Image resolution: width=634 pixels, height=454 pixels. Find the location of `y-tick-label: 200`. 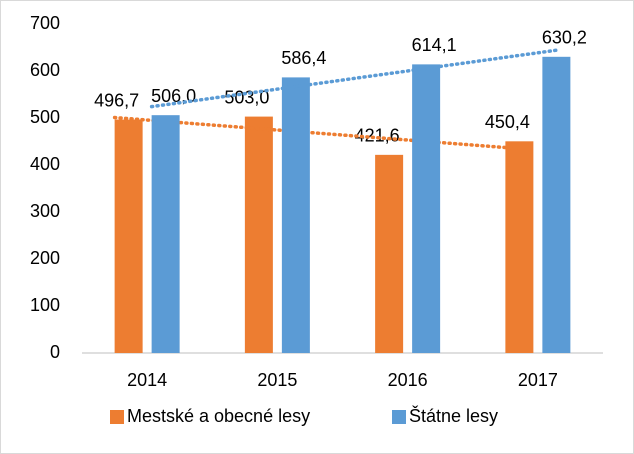

y-tick-label: 200 is located at coordinates (45, 258).